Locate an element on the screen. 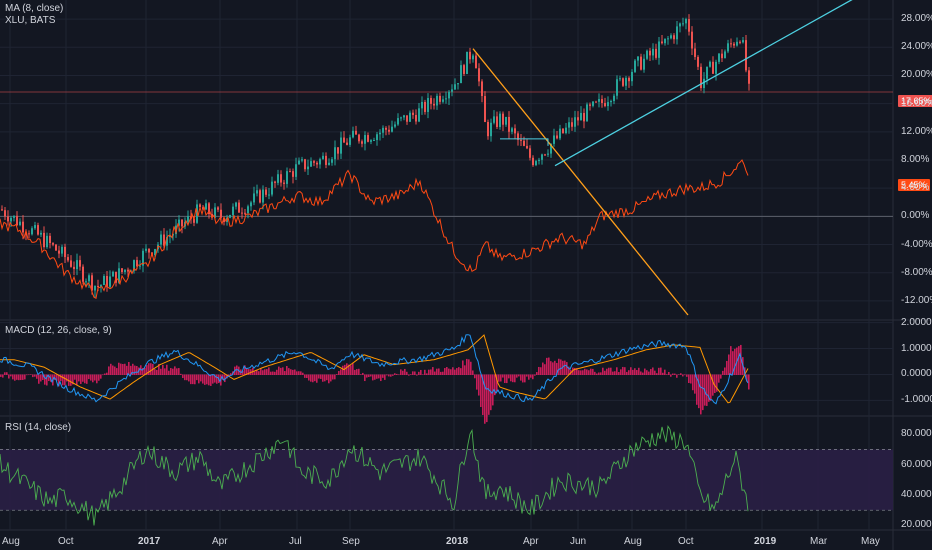  main-legend-symbol: XLU, BATS is located at coordinates (30, 20).